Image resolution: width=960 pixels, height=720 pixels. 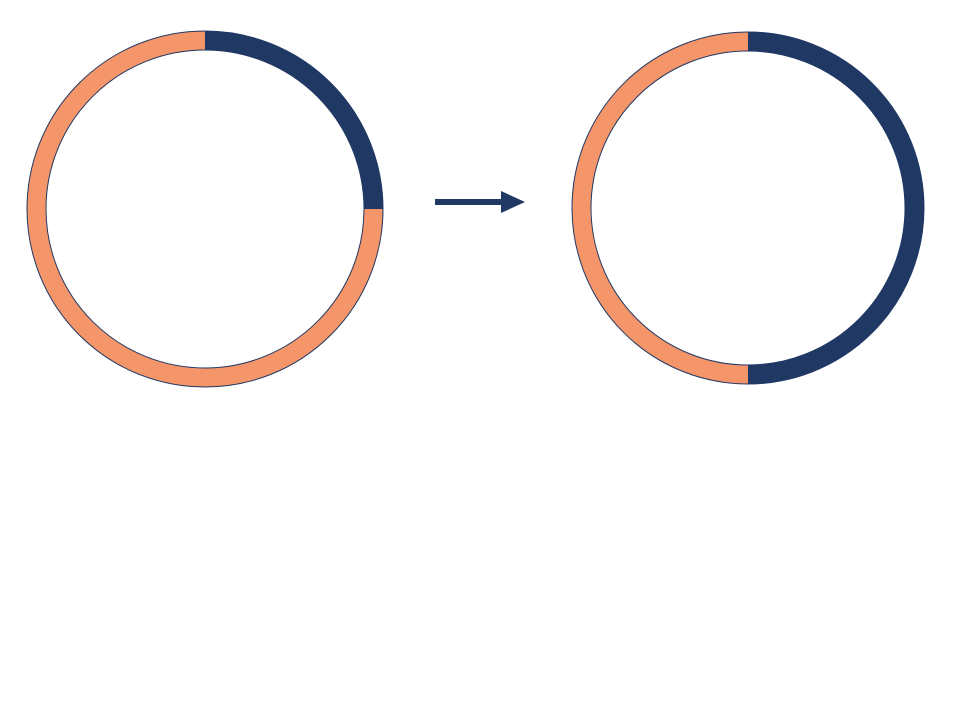 What do you see at coordinates (513, 202) in the screenshot?
I see `arrow-head` at bounding box center [513, 202].